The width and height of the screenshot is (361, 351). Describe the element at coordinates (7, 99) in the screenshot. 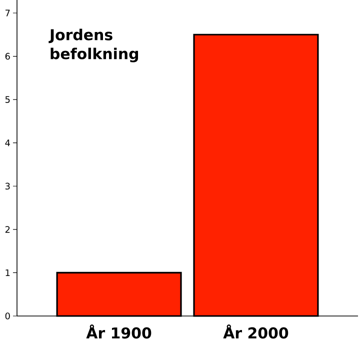

I see `y-tick-label: 5` at that location.